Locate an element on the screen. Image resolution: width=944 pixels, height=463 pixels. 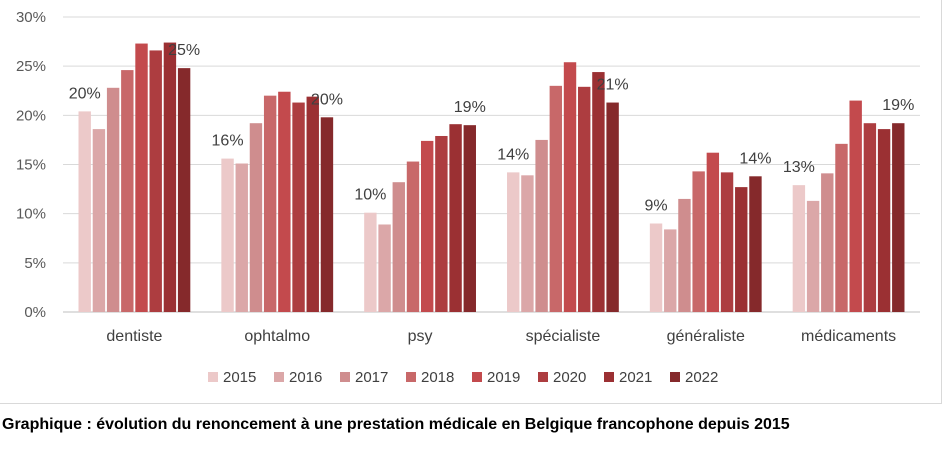
legend-label: 2015 is located at coordinates (239, 377).